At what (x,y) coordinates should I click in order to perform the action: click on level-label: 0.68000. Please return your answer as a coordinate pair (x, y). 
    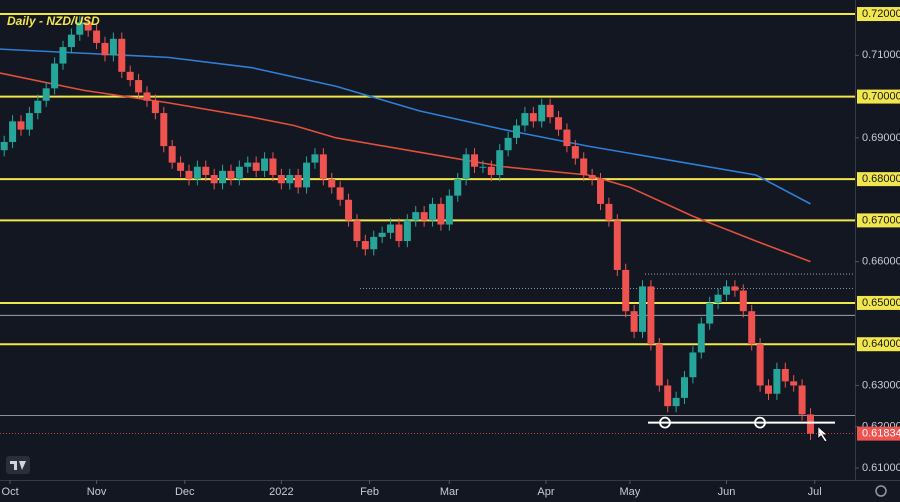
    Looking at the image, I should click on (881, 179).